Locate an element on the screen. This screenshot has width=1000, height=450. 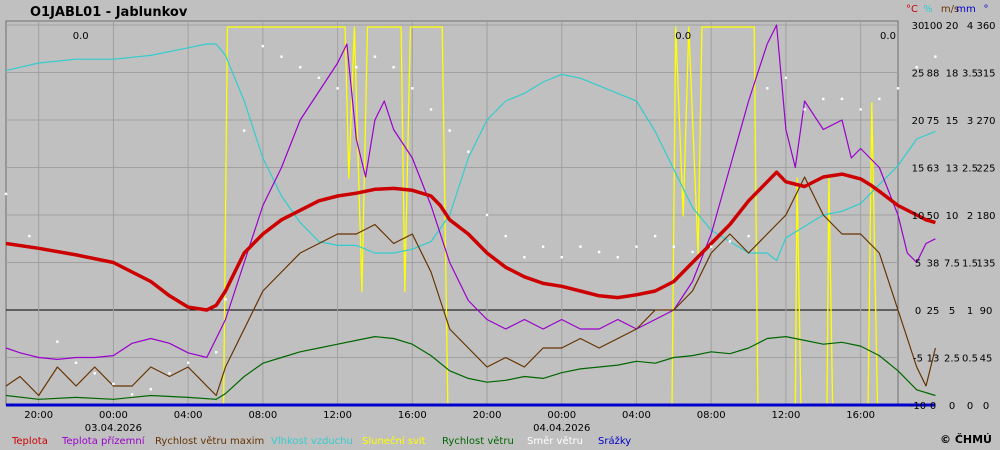
legend-item: Směr větru is located at coordinates (555, 441).